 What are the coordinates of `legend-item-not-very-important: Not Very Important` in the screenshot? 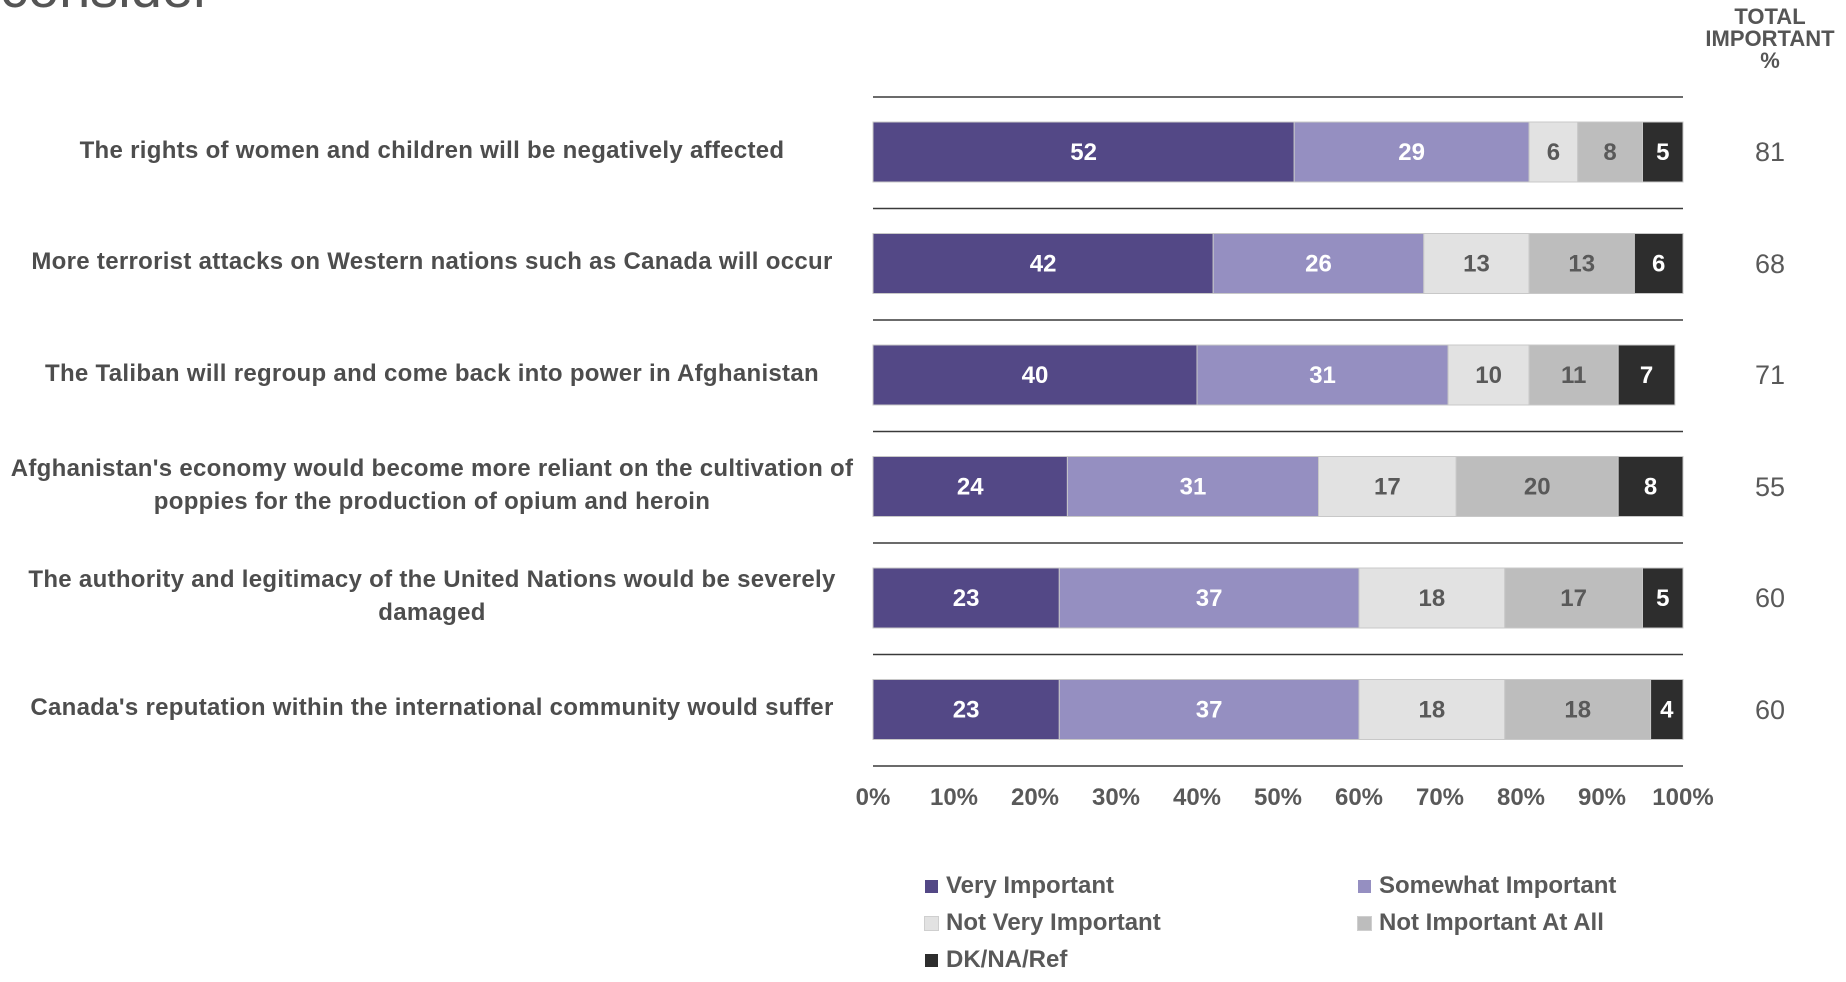 It's located at (1042, 923).